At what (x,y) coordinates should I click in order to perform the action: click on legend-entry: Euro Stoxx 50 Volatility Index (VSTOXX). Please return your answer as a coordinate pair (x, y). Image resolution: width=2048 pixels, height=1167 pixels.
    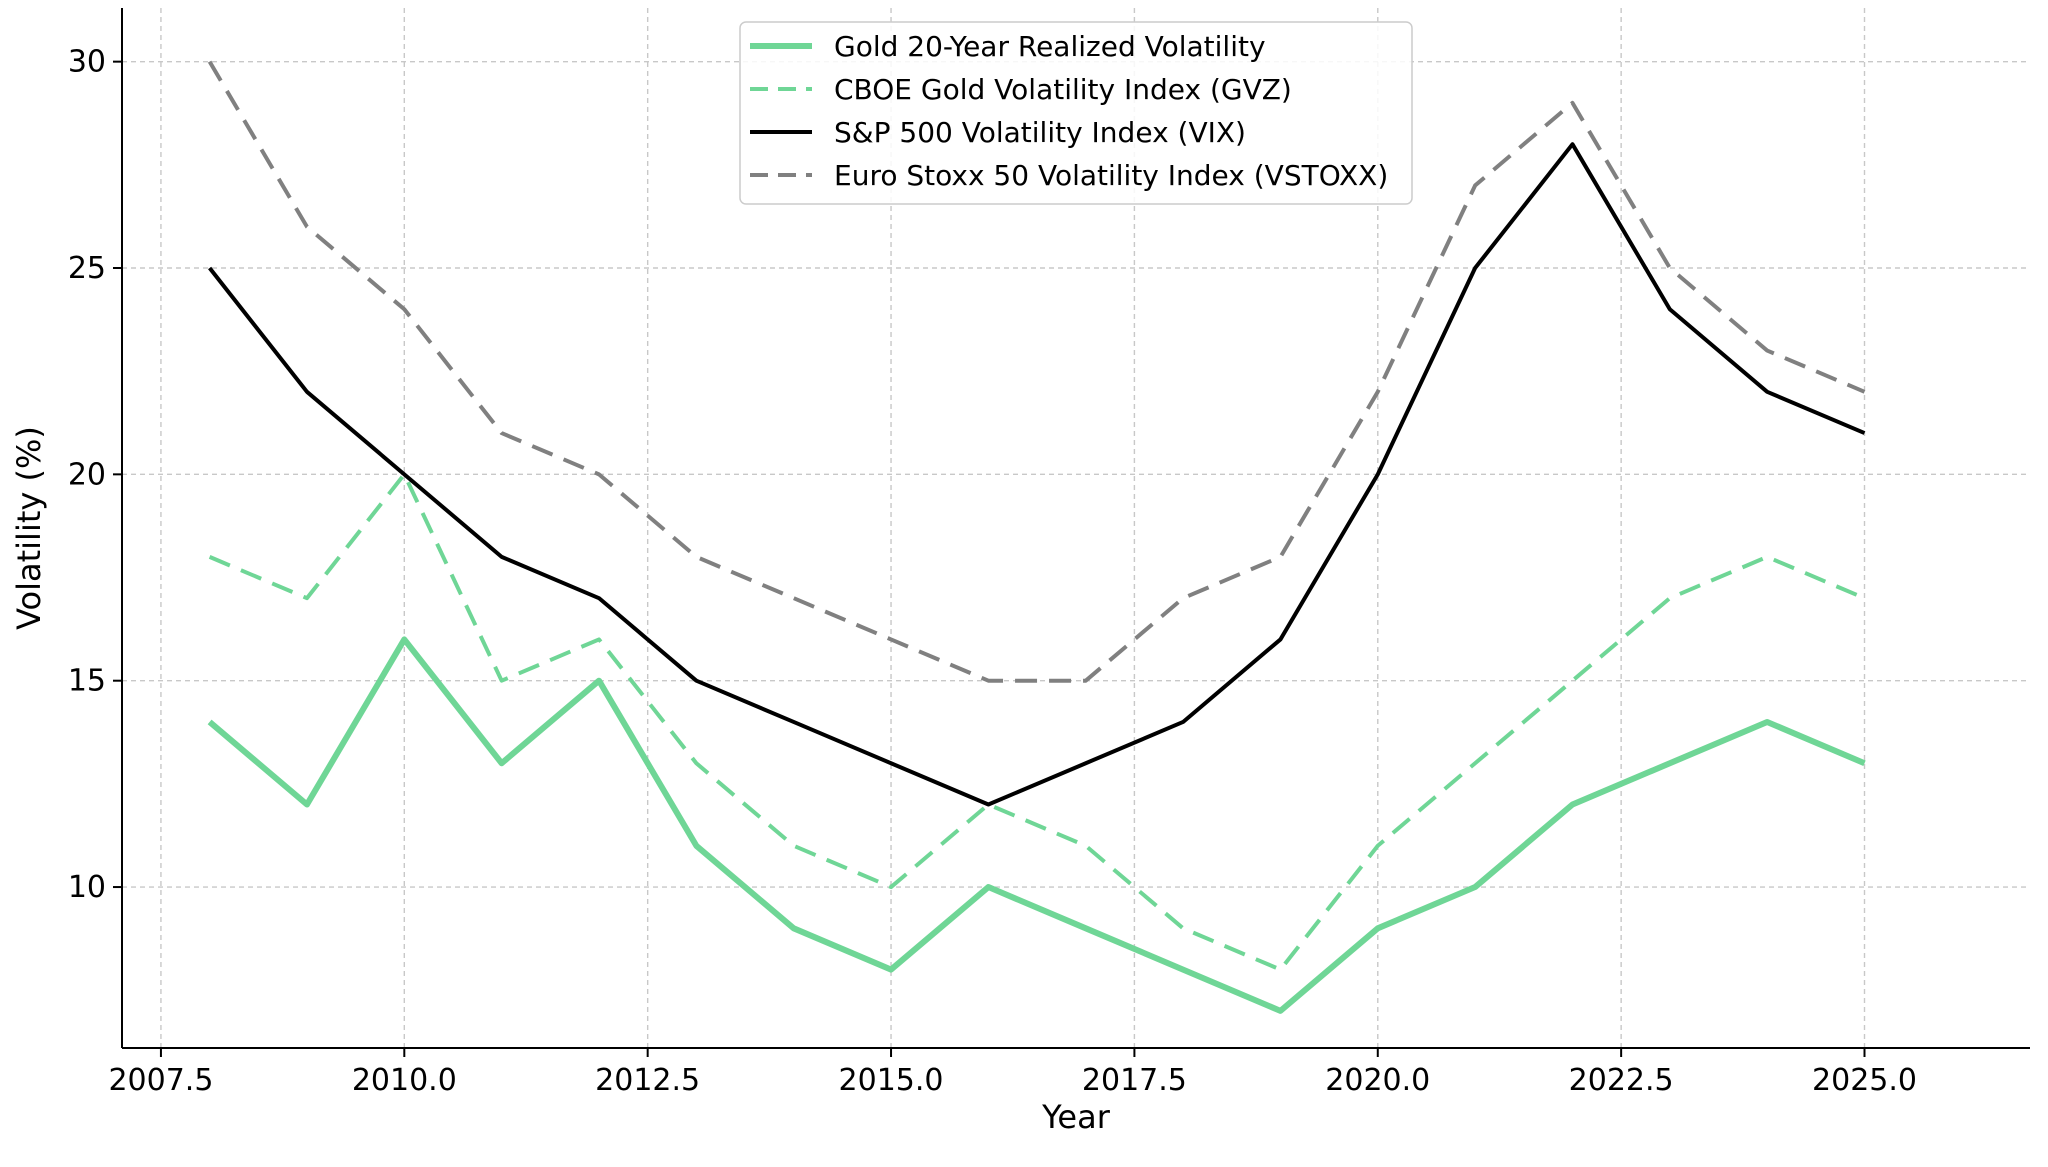
    Looking at the image, I should click on (1069, 175).